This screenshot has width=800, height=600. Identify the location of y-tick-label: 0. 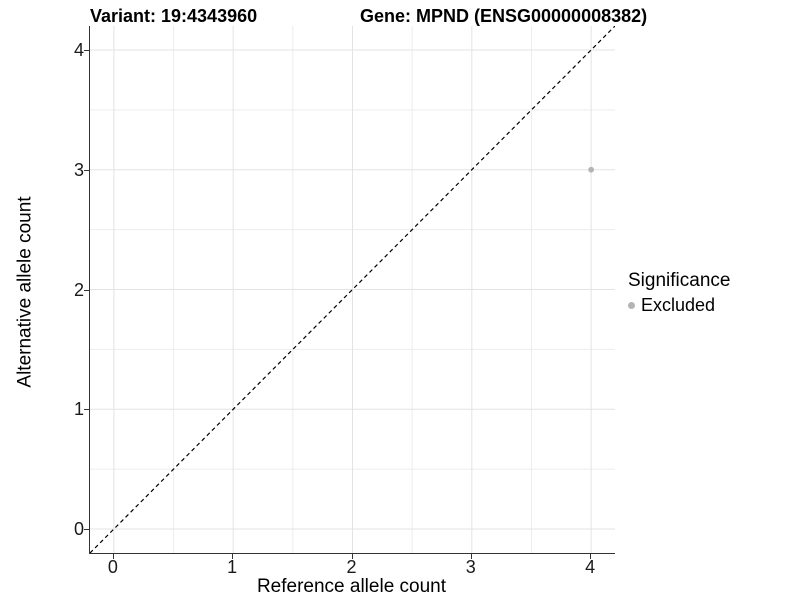
(78, 529).